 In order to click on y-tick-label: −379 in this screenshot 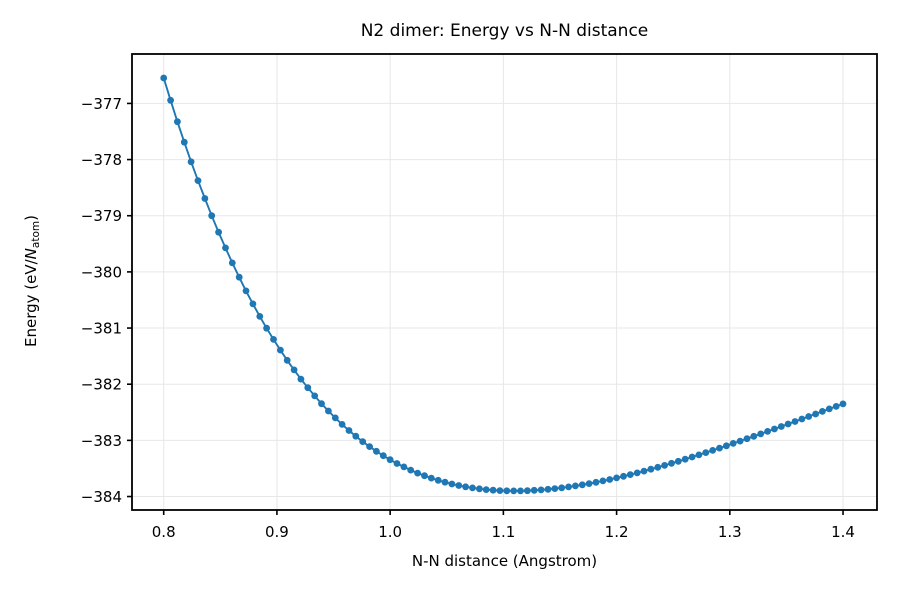, I will do `click(101, 216)`.